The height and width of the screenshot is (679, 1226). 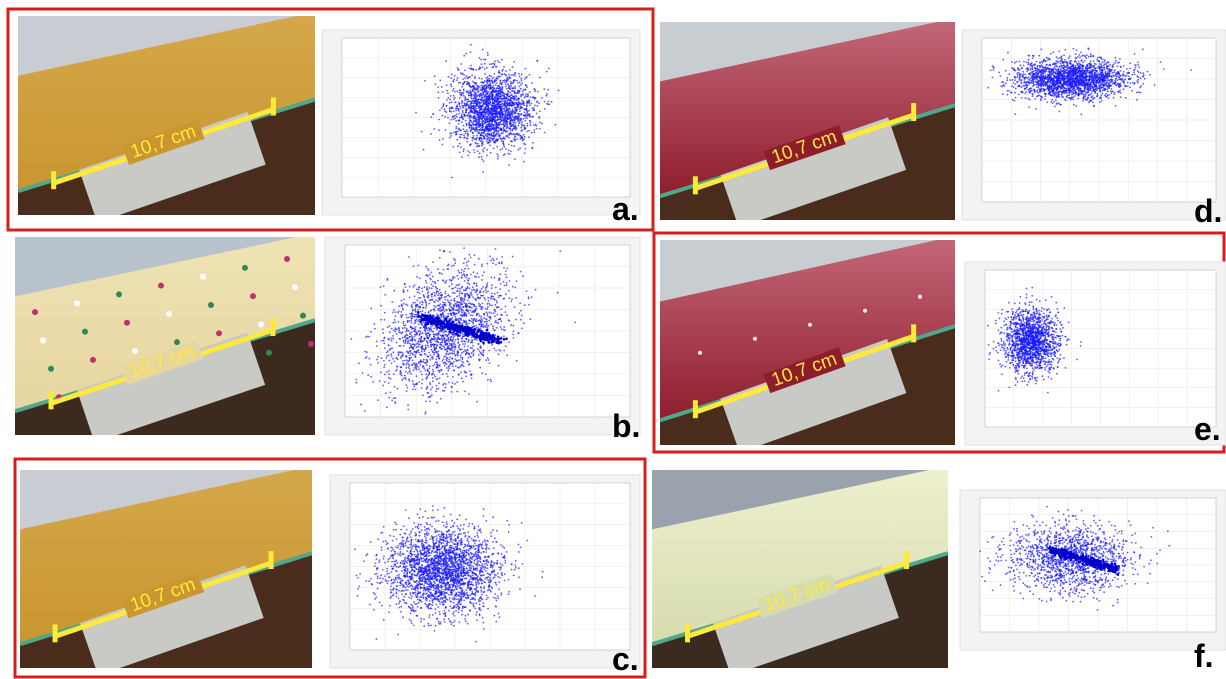 I want to click on spot, so click(x=287, y=259).